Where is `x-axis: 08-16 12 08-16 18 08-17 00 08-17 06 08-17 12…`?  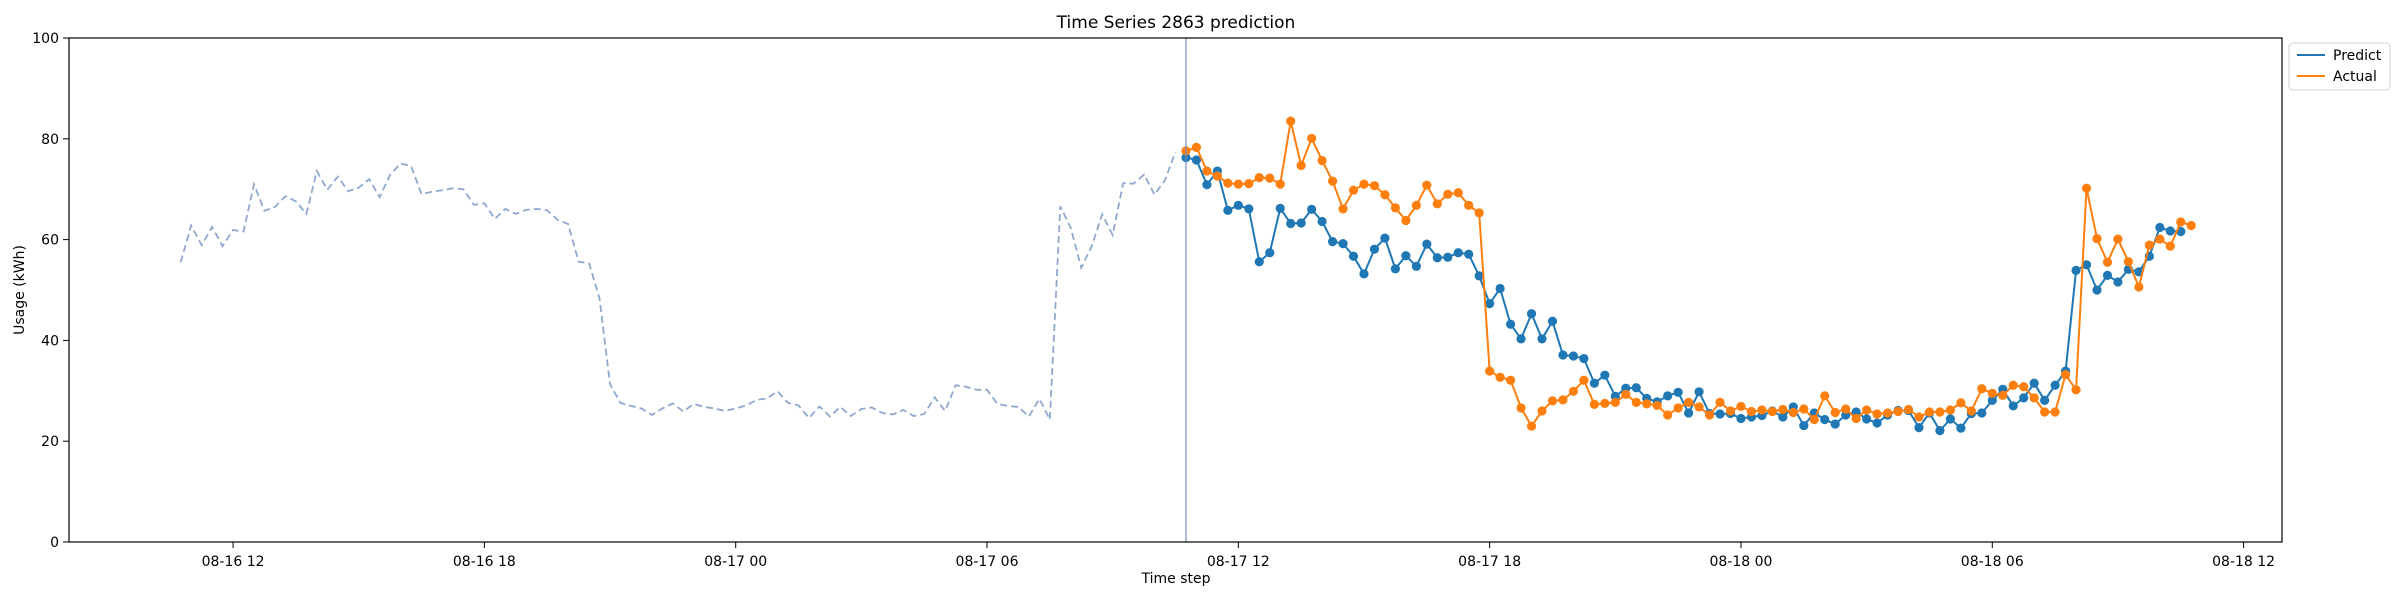
x-axis: 08-16 12 08-16 18 08-17 00 08-17 06 08-17 12… is located at coordinates (1238, 556).